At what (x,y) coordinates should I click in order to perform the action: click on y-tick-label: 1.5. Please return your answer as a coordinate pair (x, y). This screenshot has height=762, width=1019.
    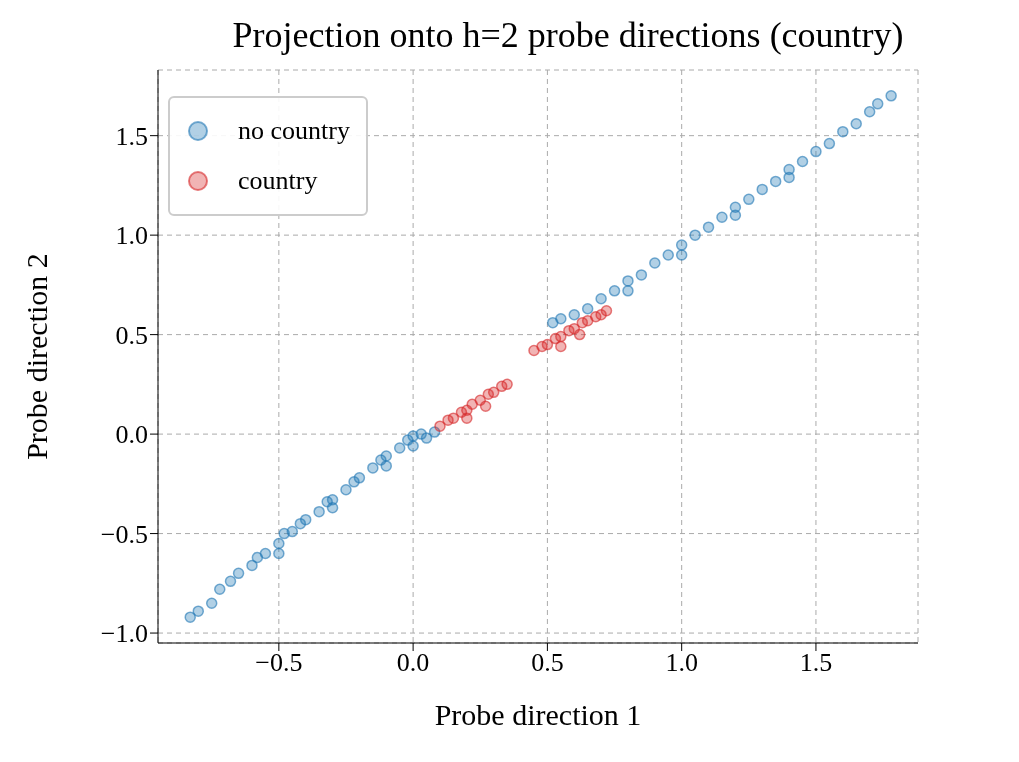
    Looking at the image, I should click on (131, 136).